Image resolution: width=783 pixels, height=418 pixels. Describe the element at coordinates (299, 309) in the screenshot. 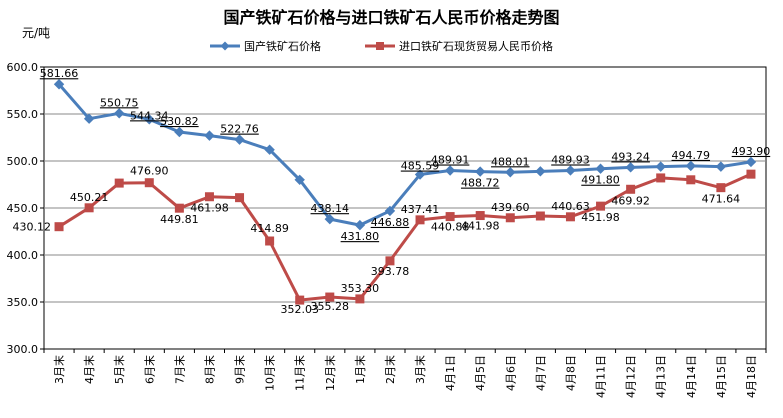

I see `data-label: 352.03` at that location.